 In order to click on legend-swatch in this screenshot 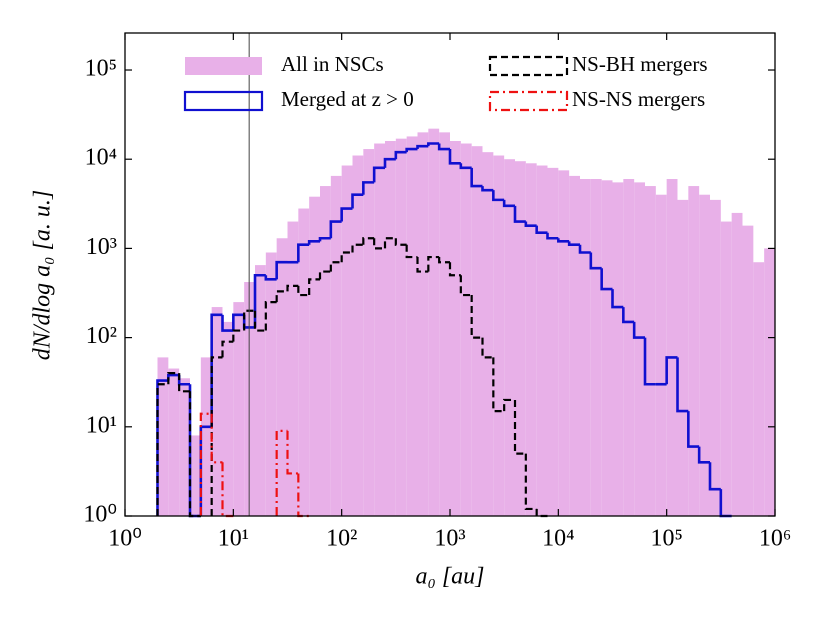, I will do `click(528, 66)`.